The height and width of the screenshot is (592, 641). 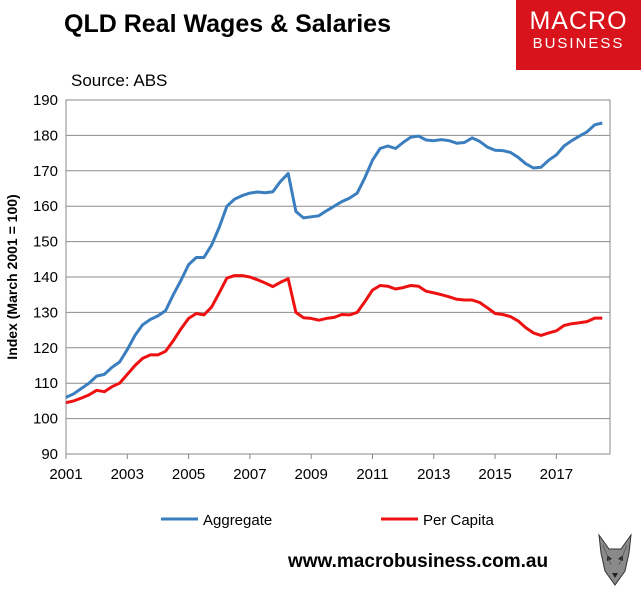 What do you see at coordinates (310, 474) in the screenshot?
I see `x-tick-label: 2009` at bounding box center [310, 474].